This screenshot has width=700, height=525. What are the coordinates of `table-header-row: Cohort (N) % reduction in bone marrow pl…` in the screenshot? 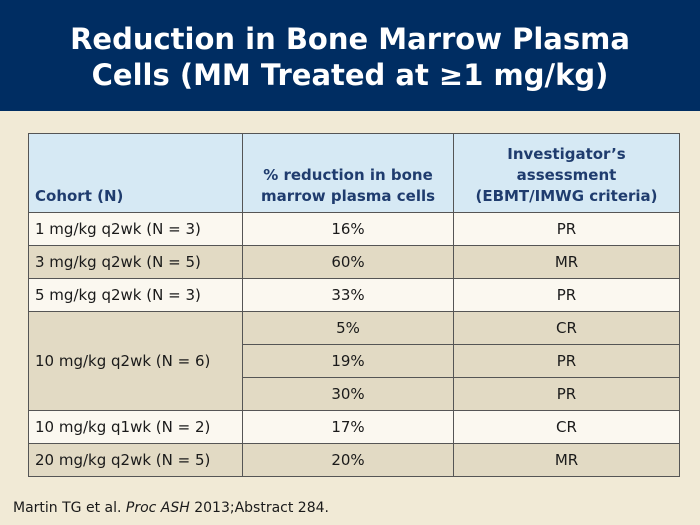 It's located at (354, 173).